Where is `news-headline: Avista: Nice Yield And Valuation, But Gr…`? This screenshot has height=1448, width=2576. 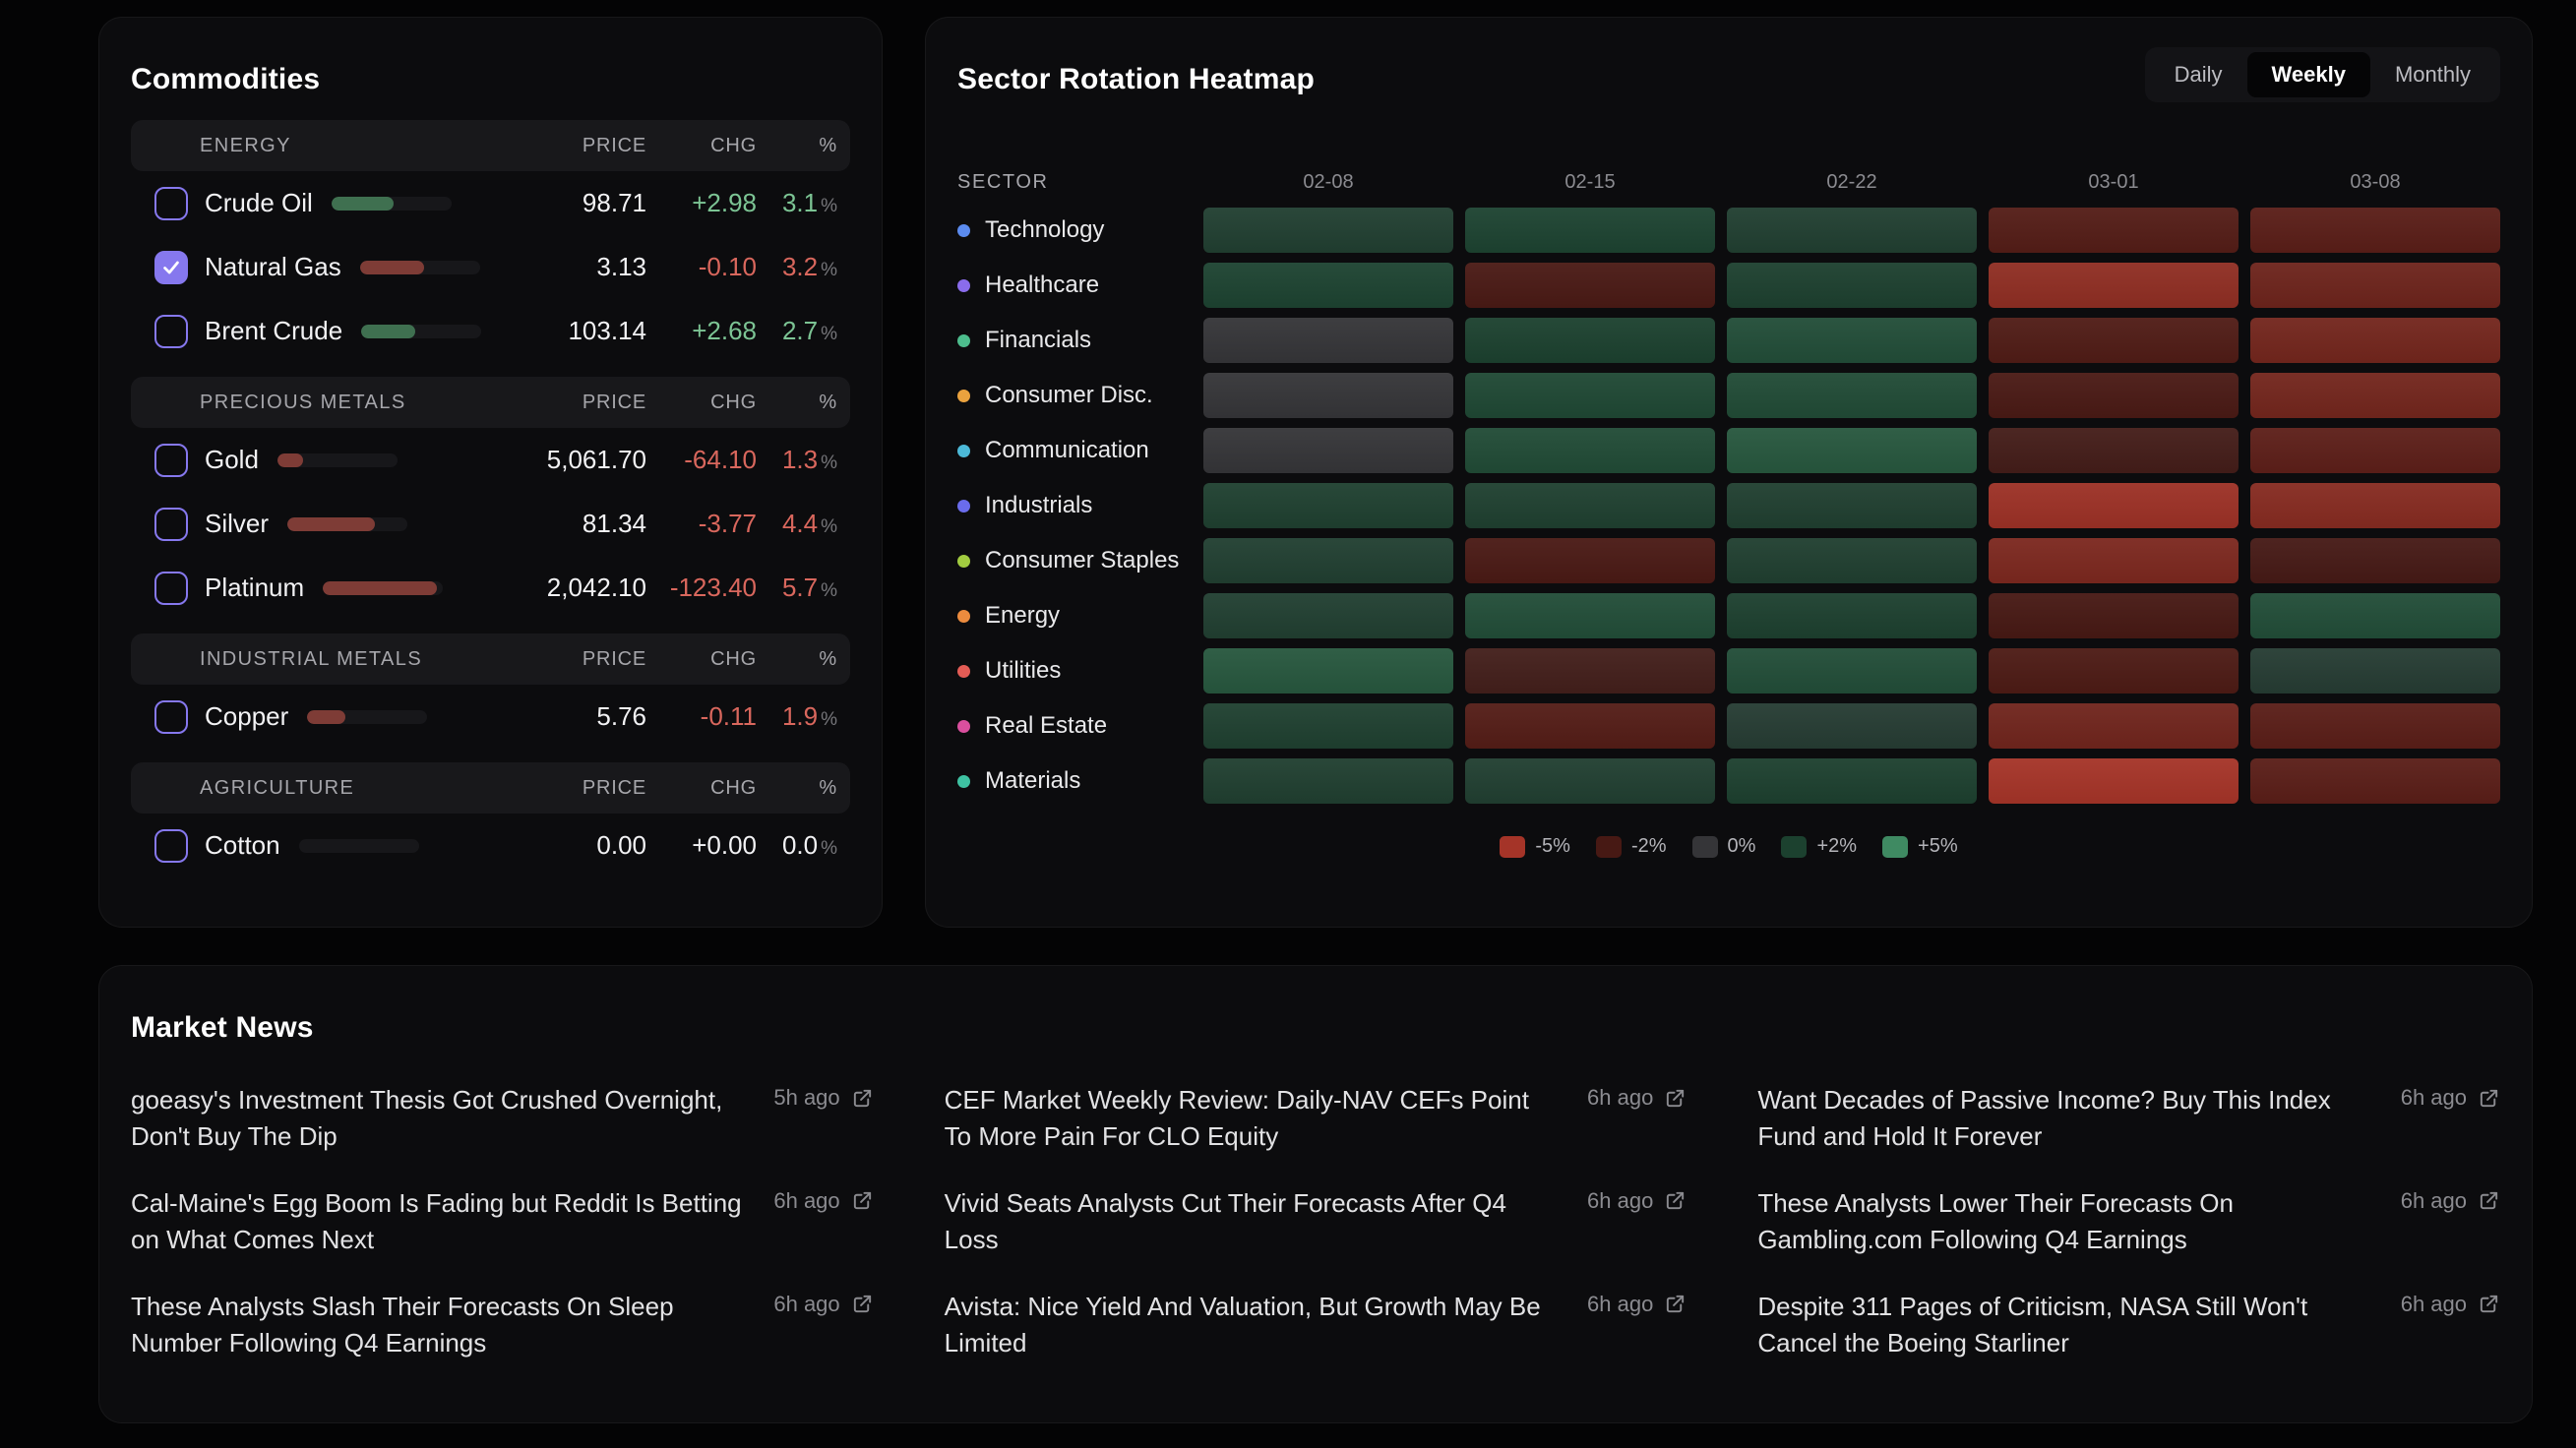 news-headline: Avista: Nice Yield And Valuation, But Gr… is located at coordinates (1242, 1325).